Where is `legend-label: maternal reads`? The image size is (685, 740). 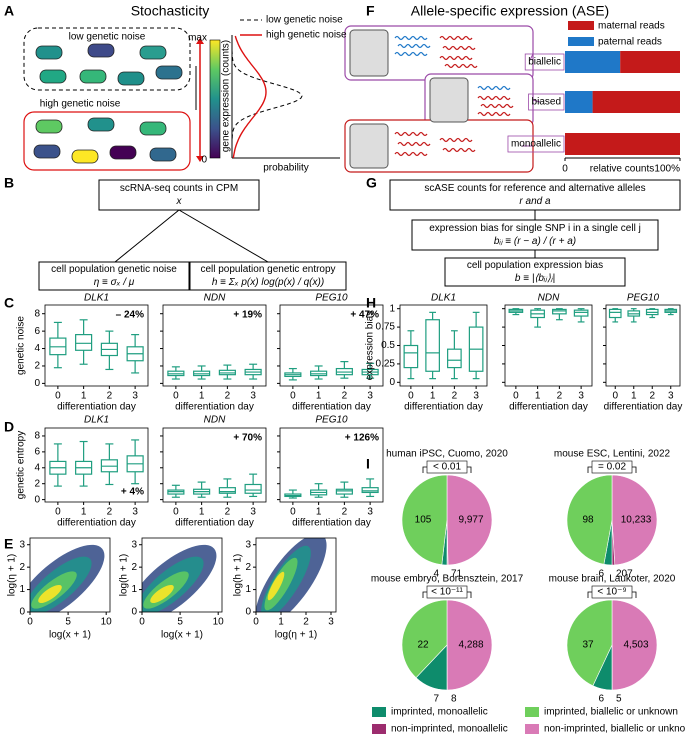
legend-label: maternal reads is located at coordinates (631, 26).